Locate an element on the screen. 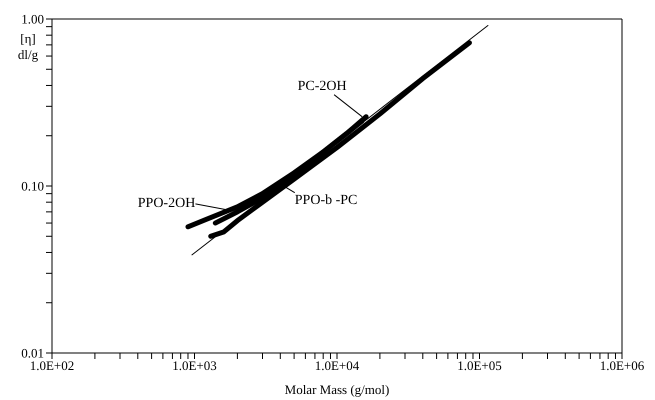  x-tick-label: 1.0E+03 is located at coordinates (194, 366).